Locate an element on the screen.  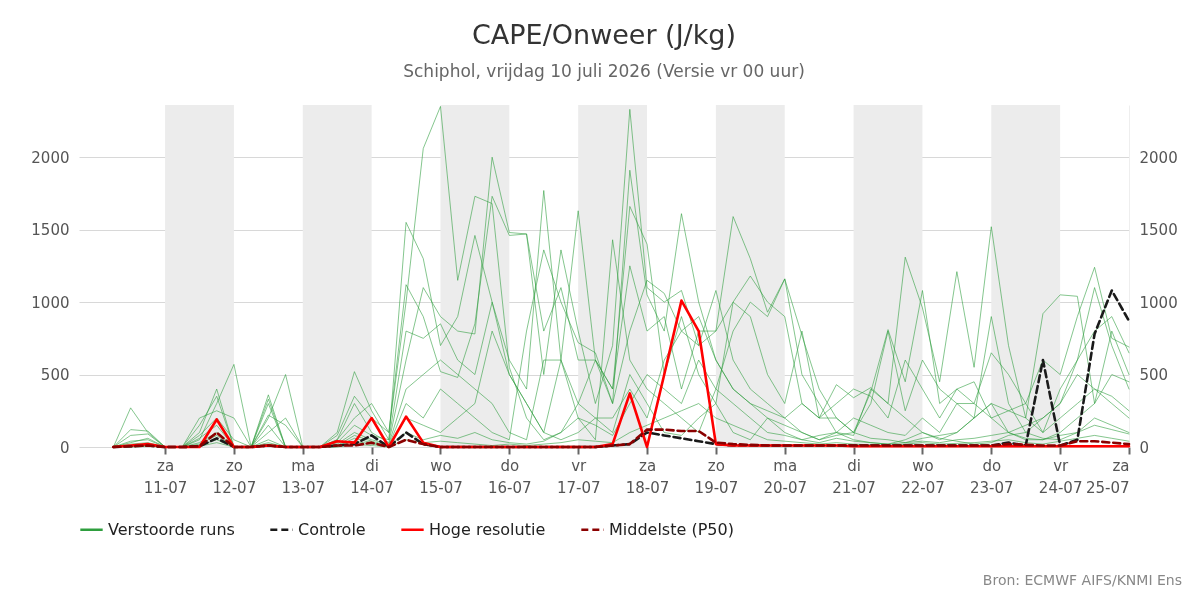
legend-label: Verstoorde runs is located at coordinates (171, 529).